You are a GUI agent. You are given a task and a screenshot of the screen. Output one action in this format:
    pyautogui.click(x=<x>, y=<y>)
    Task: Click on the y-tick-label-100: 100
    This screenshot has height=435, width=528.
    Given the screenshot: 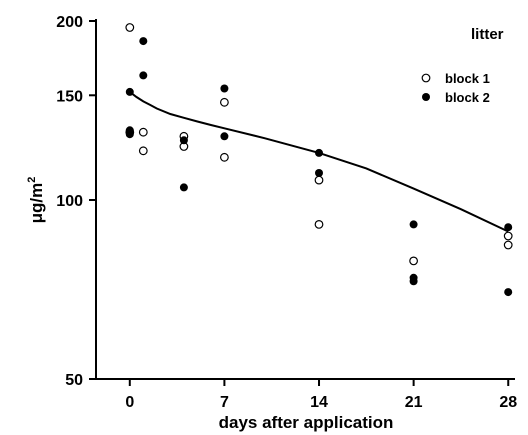 What is the action you would take?
    pyautogui.click(x=69, y=201)
    